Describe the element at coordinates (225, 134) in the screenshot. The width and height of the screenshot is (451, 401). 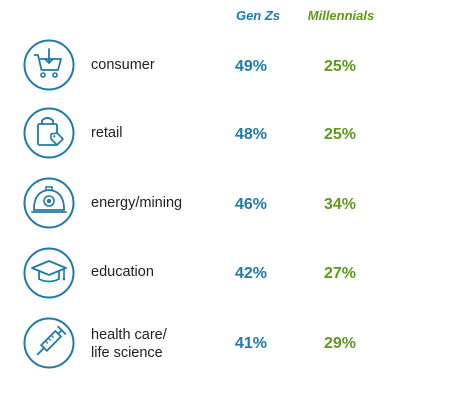
I see `table-row: retail 48% 25%` at that location.